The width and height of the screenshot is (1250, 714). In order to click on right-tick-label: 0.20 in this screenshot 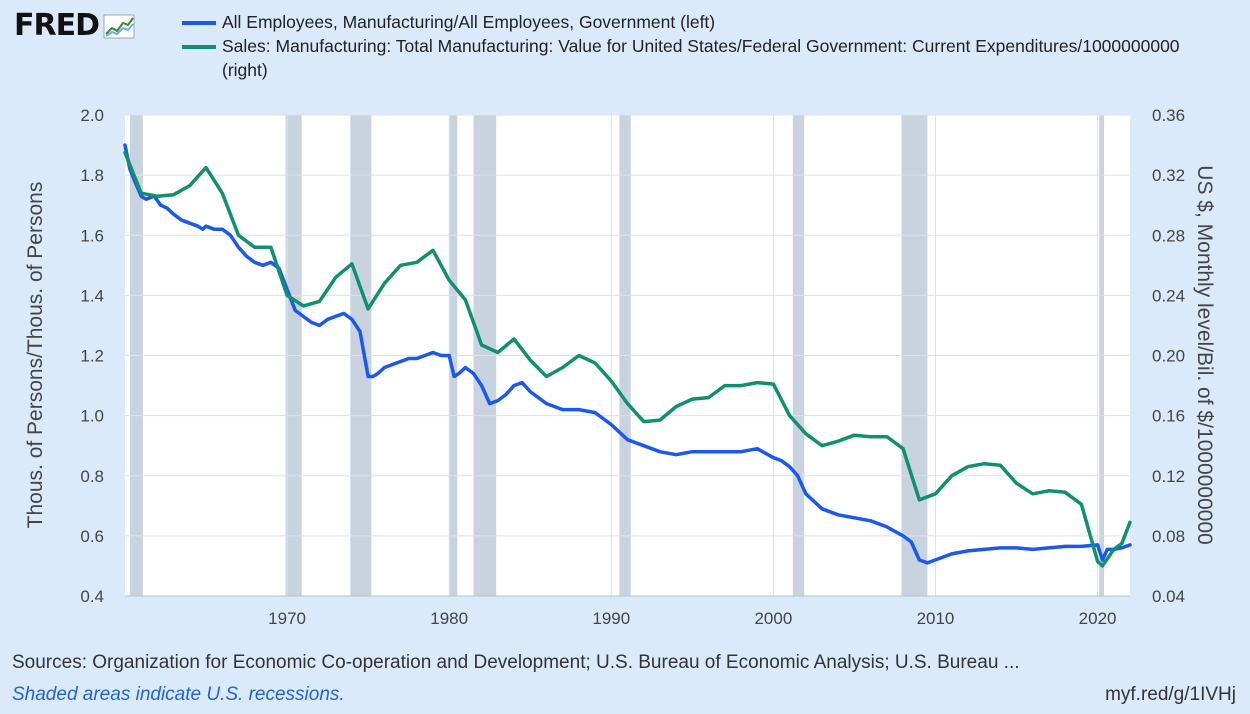, I will do `click(1168, 356)`.